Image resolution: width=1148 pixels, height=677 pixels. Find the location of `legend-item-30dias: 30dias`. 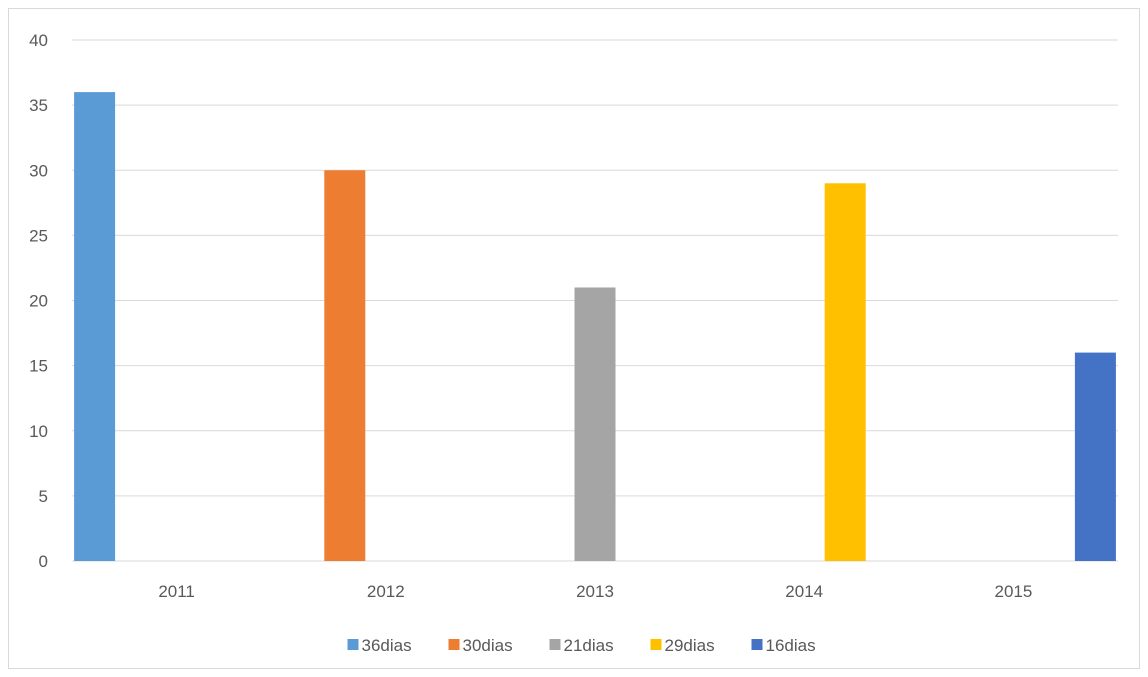

legend-item-30dias: 30dias is located at coordinates (480, 645).